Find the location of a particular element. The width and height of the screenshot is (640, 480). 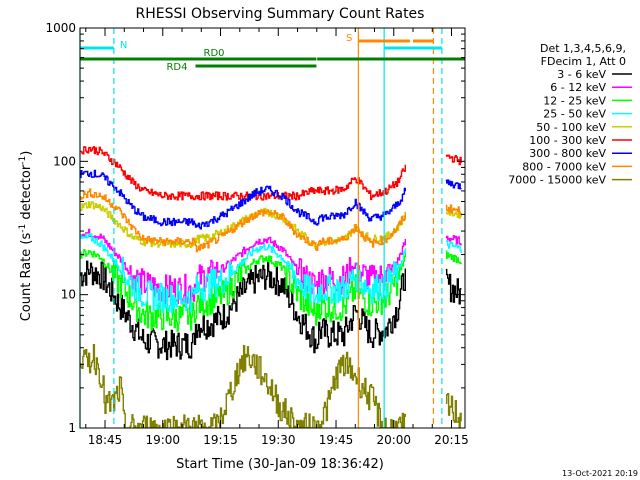

band-label-n: N is located at coordinates (123, 45).